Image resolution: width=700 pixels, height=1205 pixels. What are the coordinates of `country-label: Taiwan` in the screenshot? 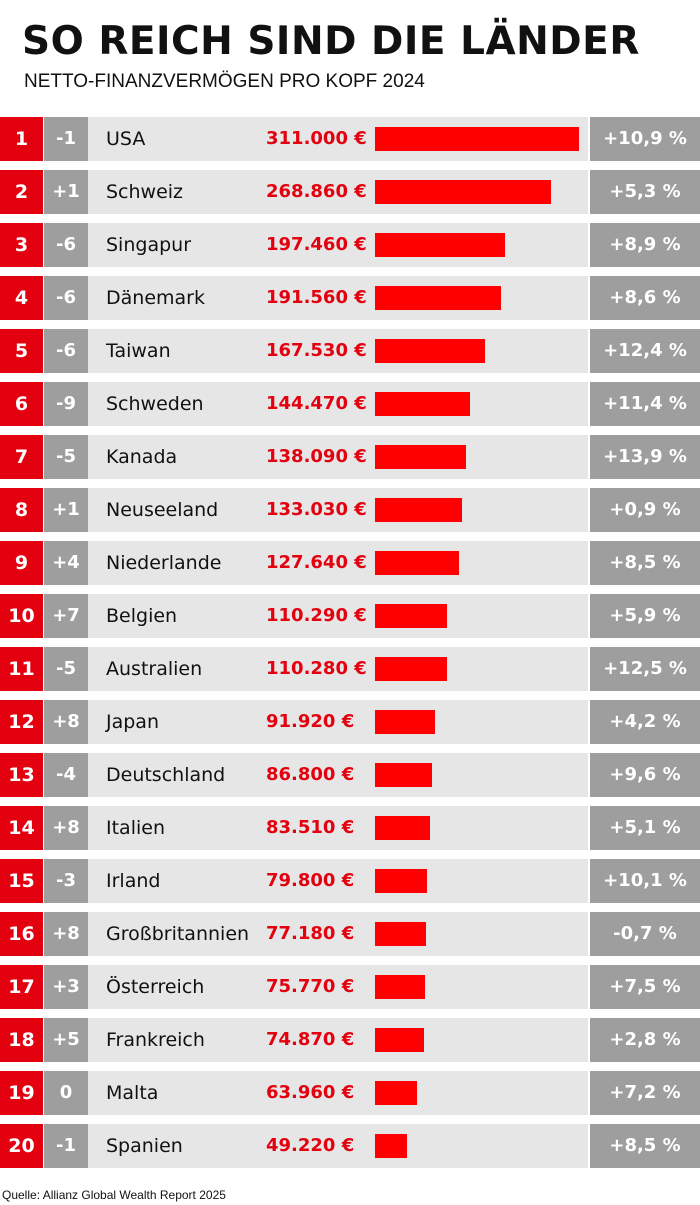 It's located at (138, 351).